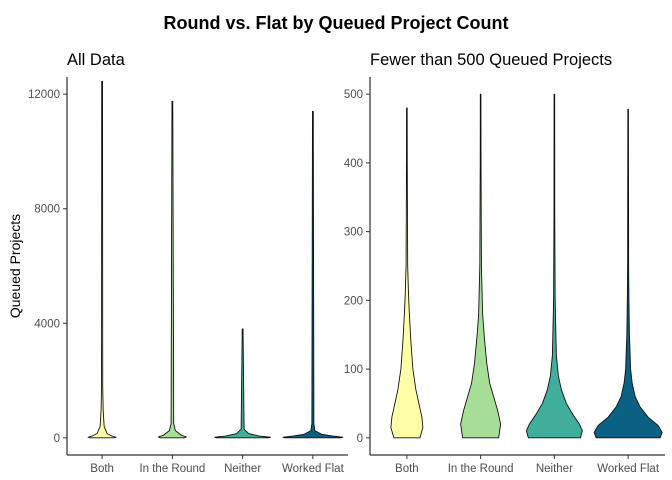 Image resolution: width=672 pixels, height=480 pixels. What do you see at coordinates (15, 266) in the screenshot?
I see `y-axis-label: Queued Projects` at bounding box center [15, 266].